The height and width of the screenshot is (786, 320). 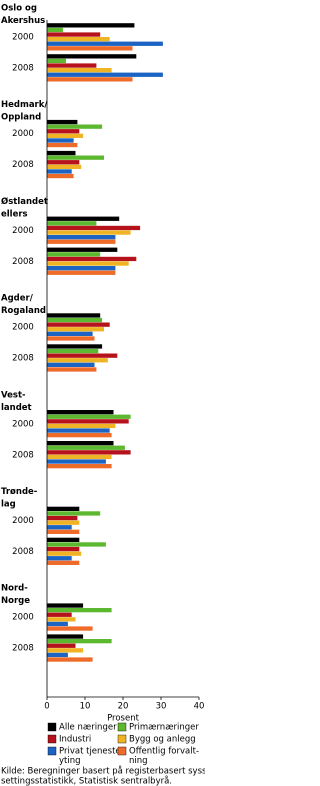 What do you see at coordinates (88, 728) in the screenshot?
I see `legend-label: Alle næringer` at bounding box center [88, 728].